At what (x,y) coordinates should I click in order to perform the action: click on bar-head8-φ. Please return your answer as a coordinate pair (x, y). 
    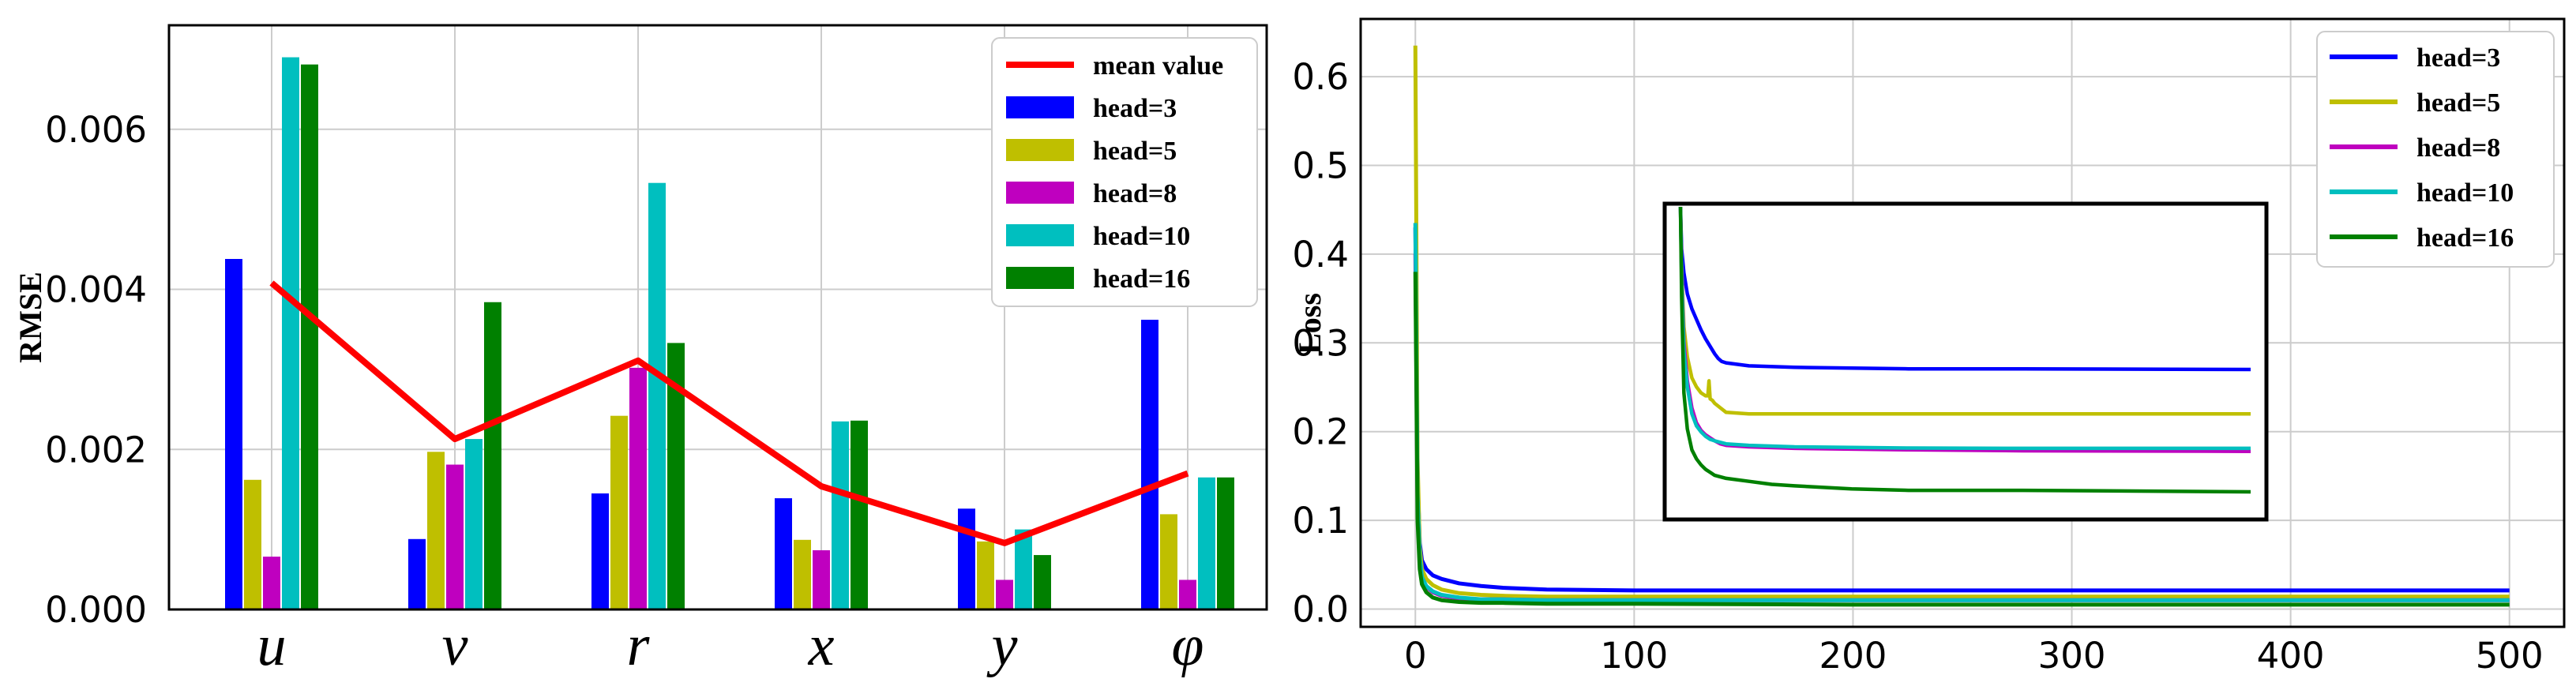
    Looking at the image, I should click on (1187, 594).